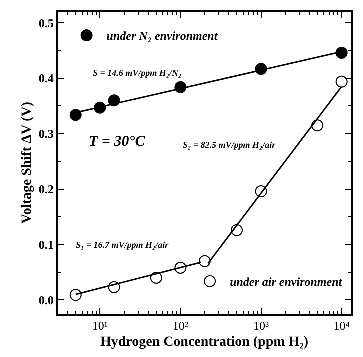  I want to click on annotation: T = 30°C, so click(117, 142).